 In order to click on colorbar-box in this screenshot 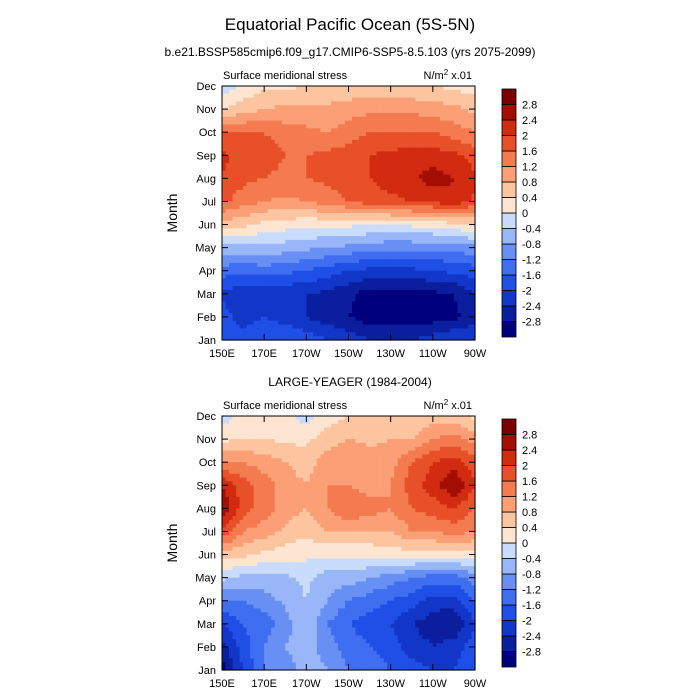, I will do `click(509, 143)`.